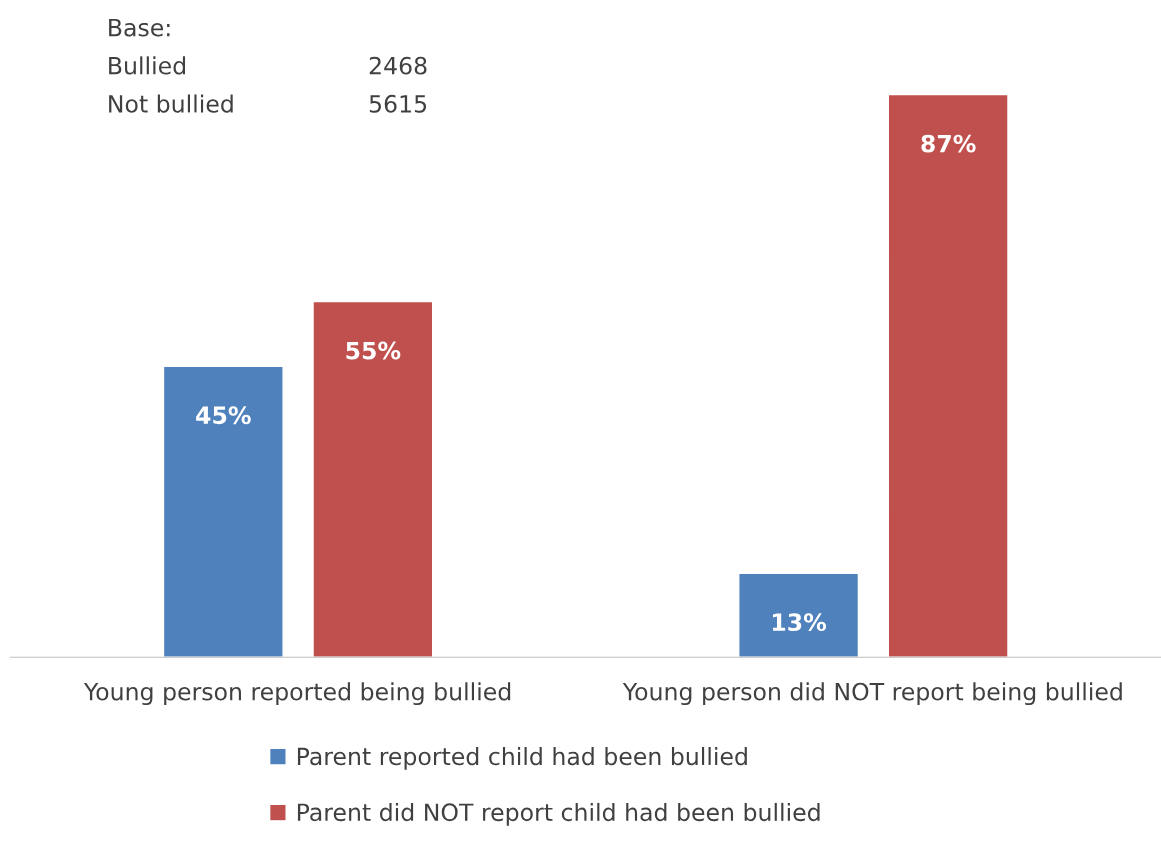 This screenshot has width=1161, height=847. What do you see at coordinates (948, 143) in the screenshot?
I see `data-label: 87%` at bounding box center [948, 143].